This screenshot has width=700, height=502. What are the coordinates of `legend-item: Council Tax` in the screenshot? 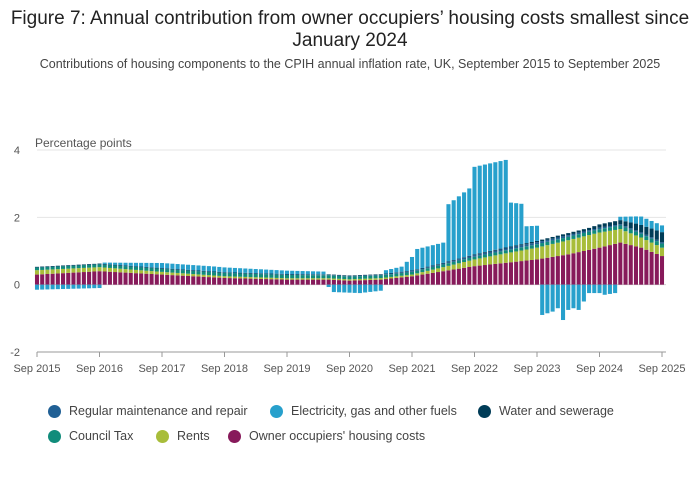 It's located at (90, 436).